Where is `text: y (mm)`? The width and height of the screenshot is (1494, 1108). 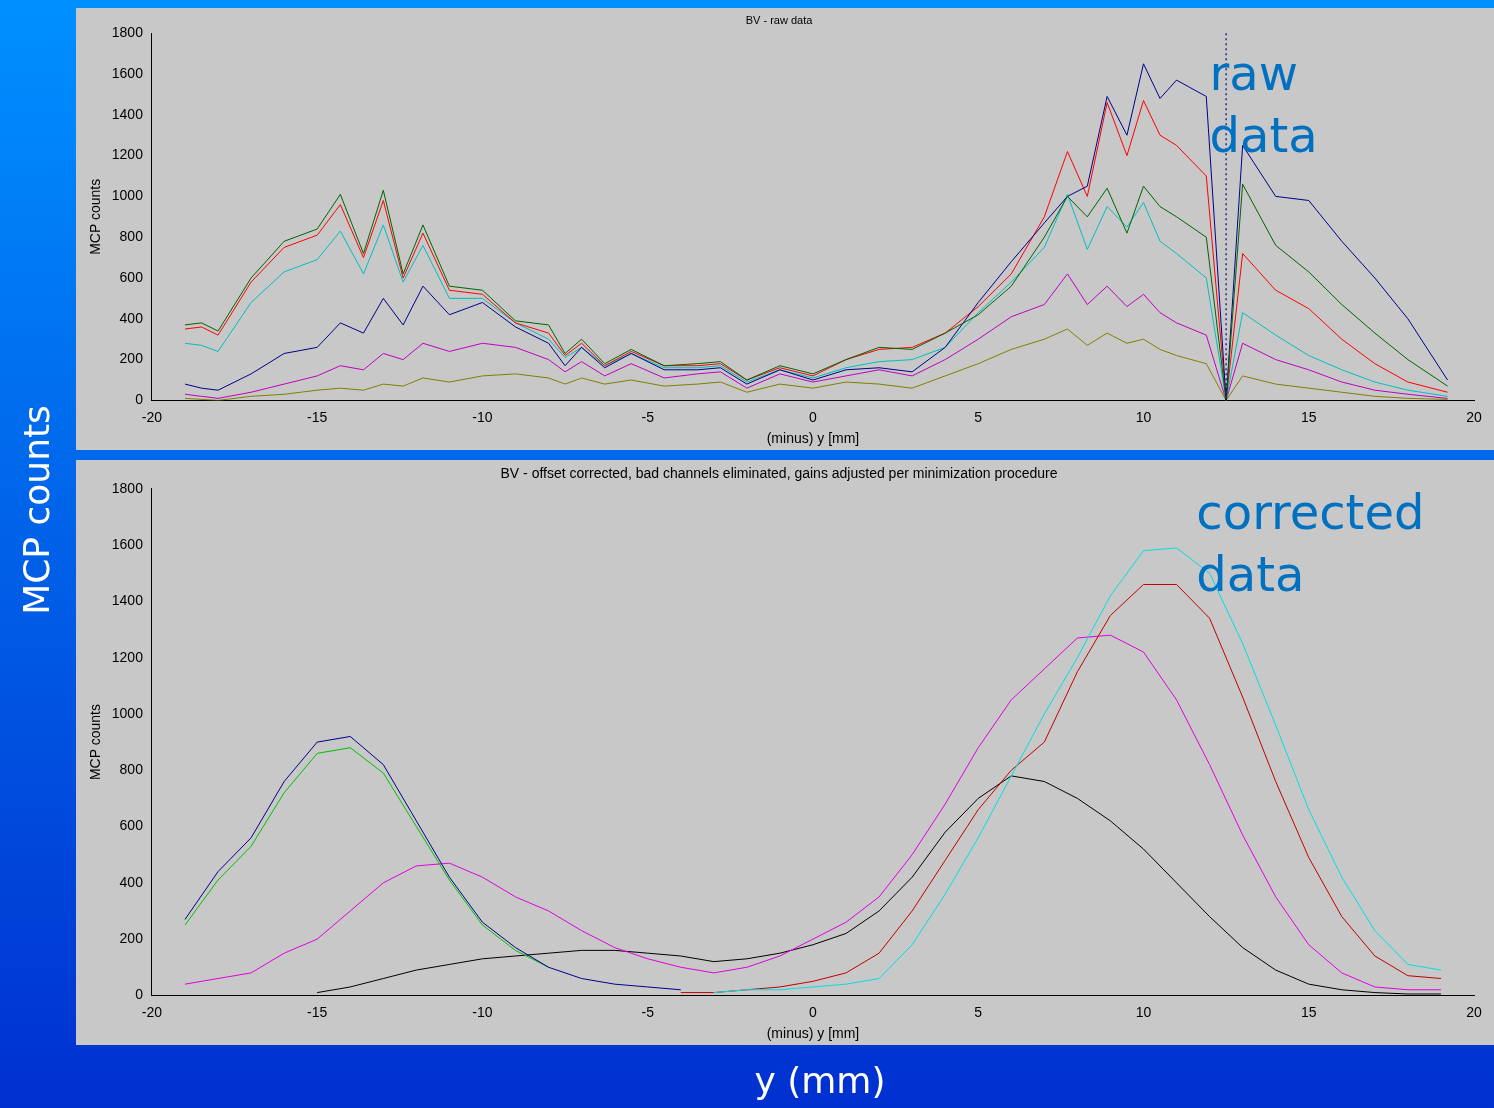 text: y (mm) is located at coordinates (820, 1080).